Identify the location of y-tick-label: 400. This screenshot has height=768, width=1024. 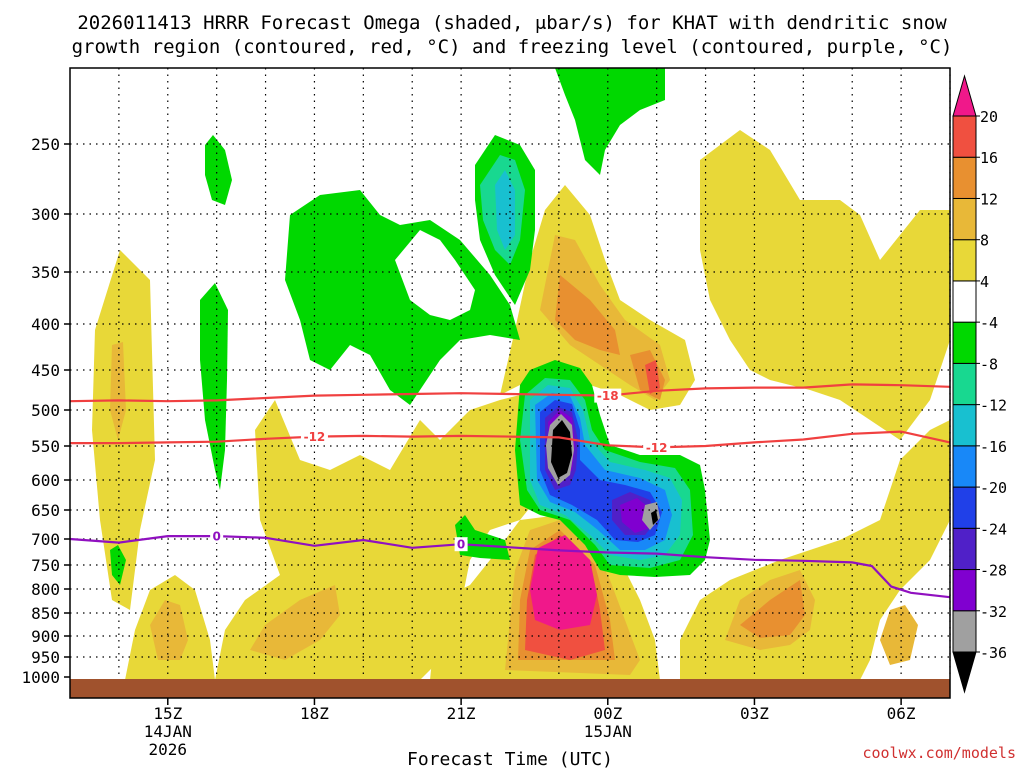
(45, 324).